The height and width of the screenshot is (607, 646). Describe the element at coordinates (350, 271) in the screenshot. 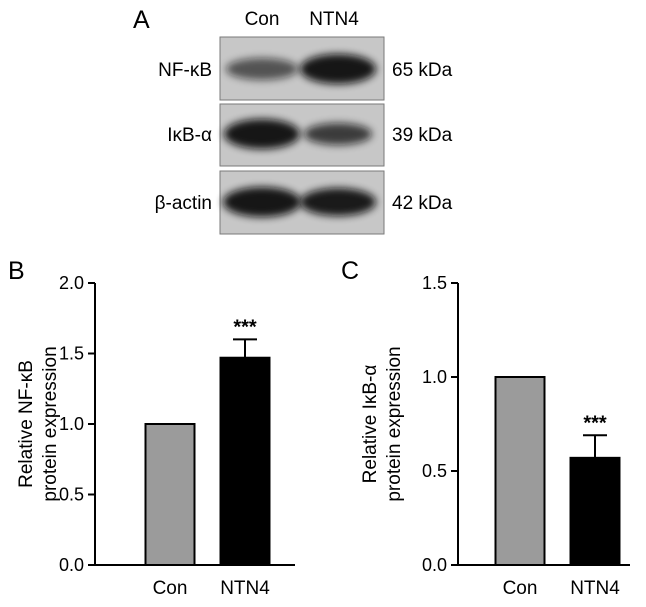

I see `panel-letter-c: C` at that location.